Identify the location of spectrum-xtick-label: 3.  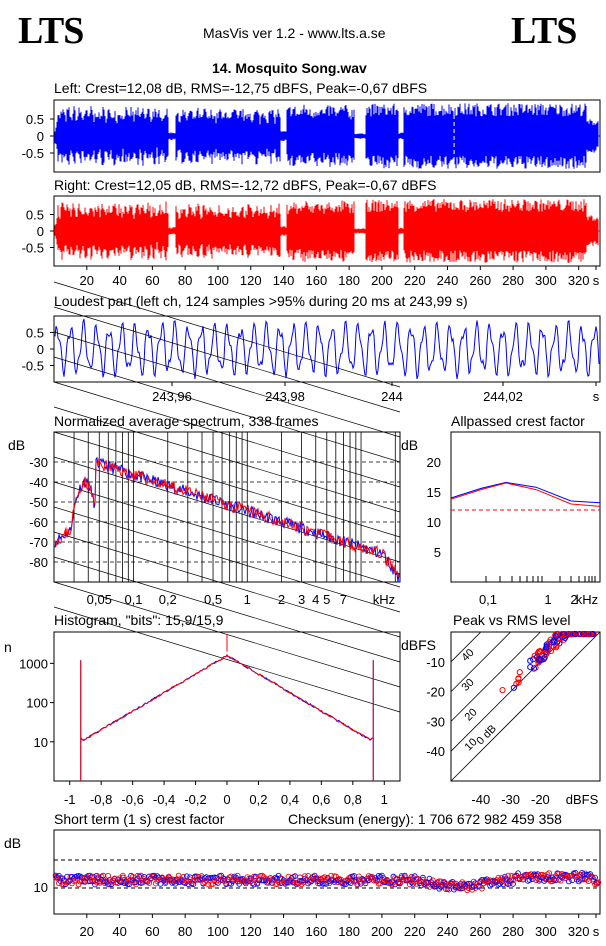
(301, 599).